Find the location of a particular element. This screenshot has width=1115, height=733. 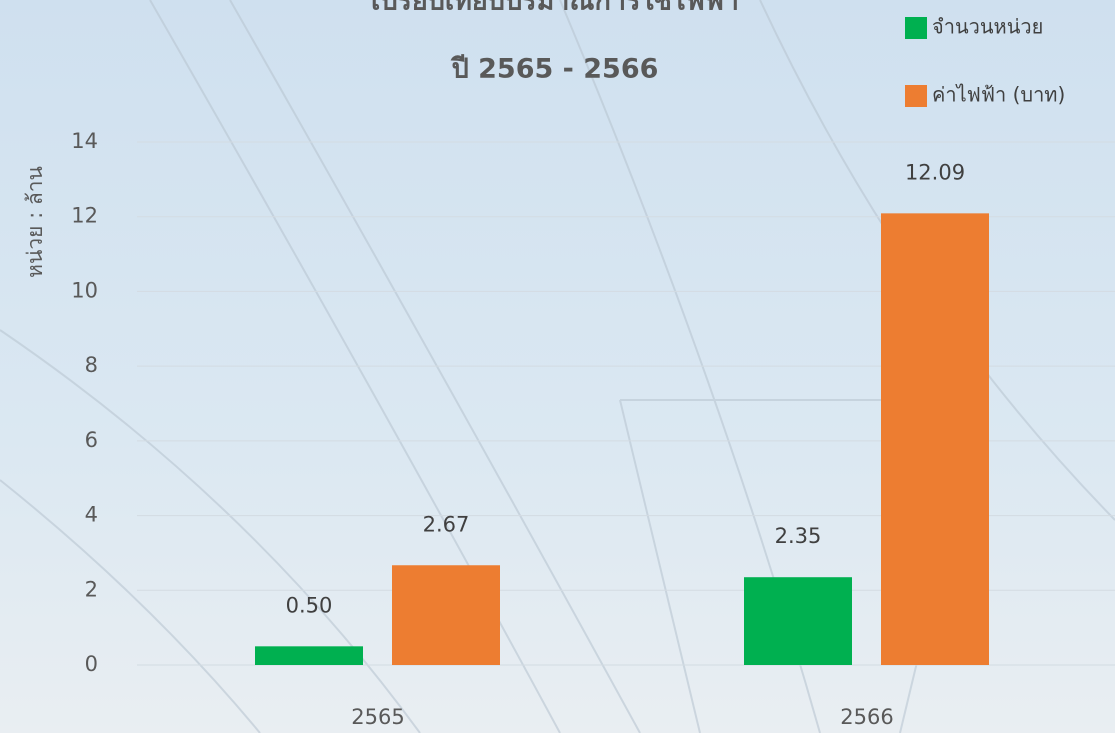

y-tick-label: 6 is located at coordinates (91, 440).